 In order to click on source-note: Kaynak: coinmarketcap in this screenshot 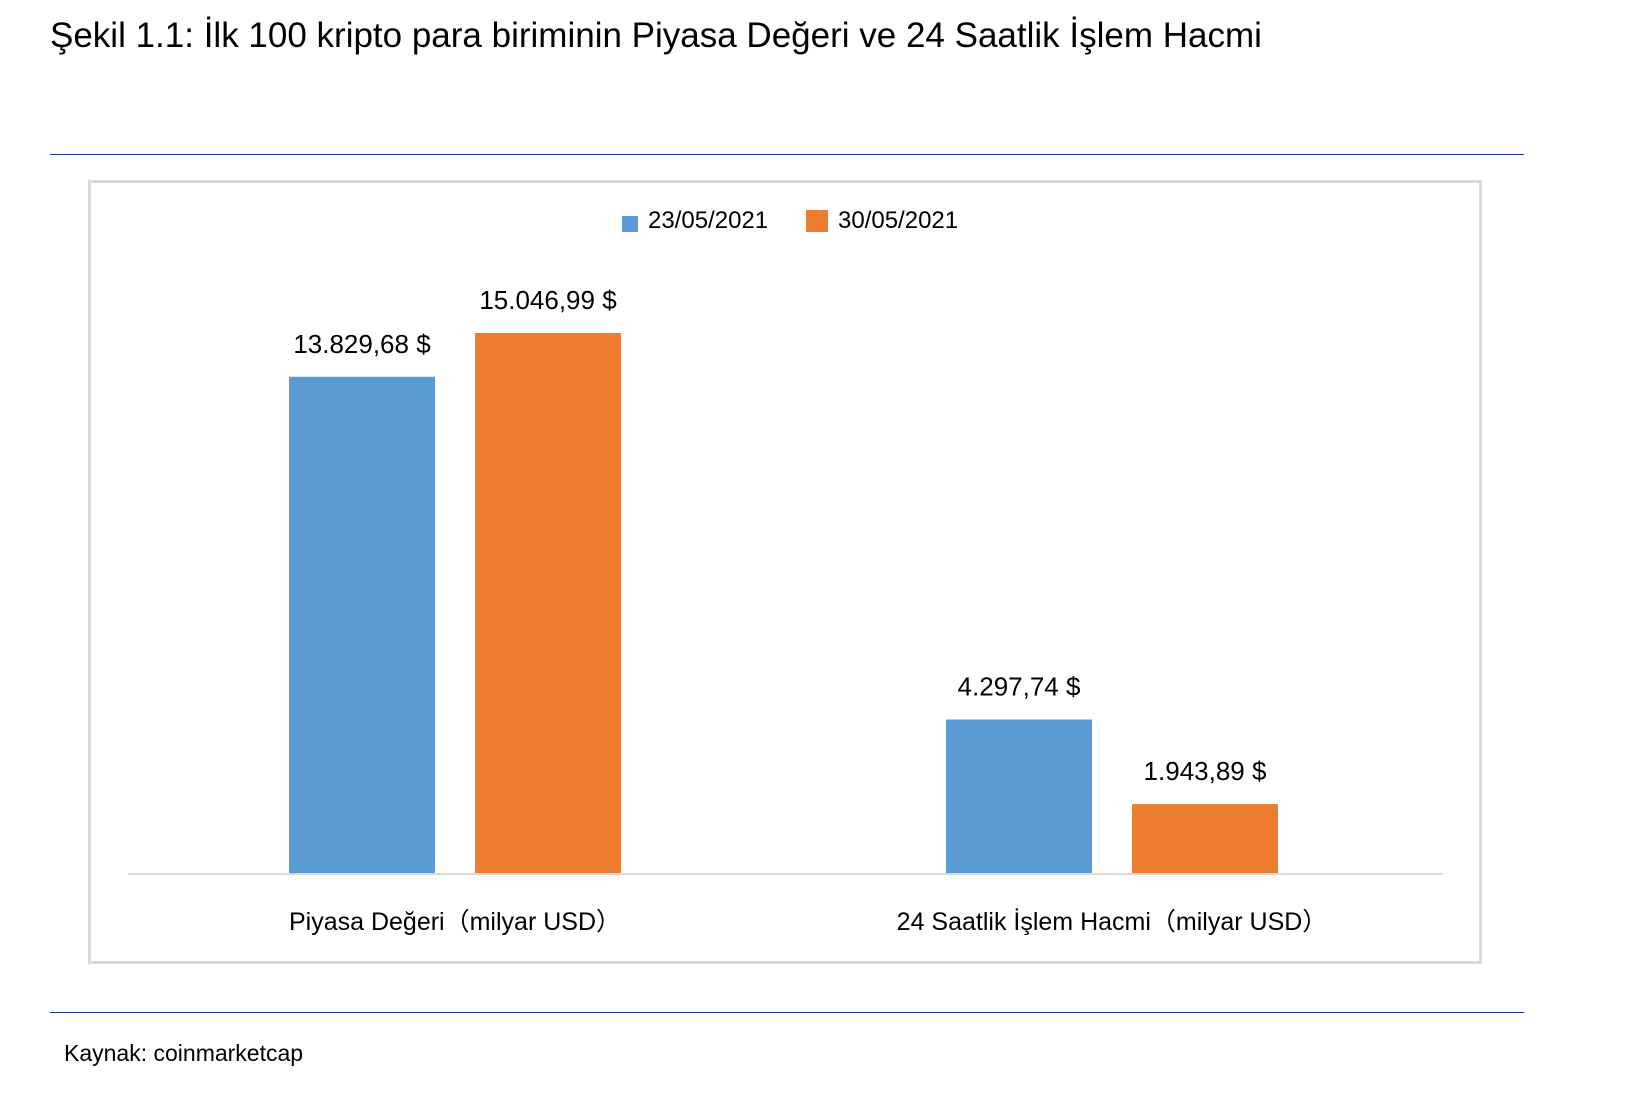, I will do `click(184, 1053)`.